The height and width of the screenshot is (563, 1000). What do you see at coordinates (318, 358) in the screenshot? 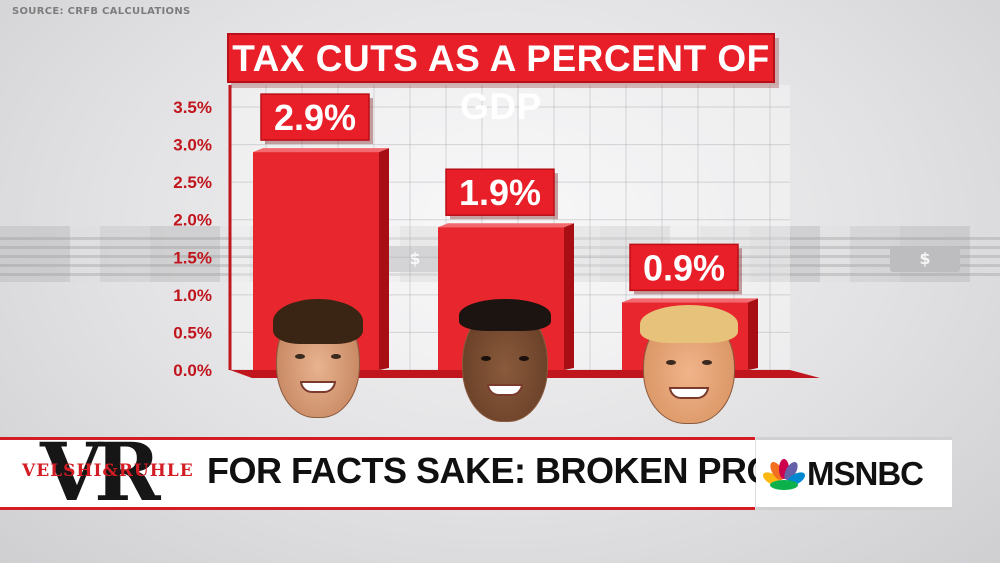
I see `reagan-face` at bounding box center [318, 358].